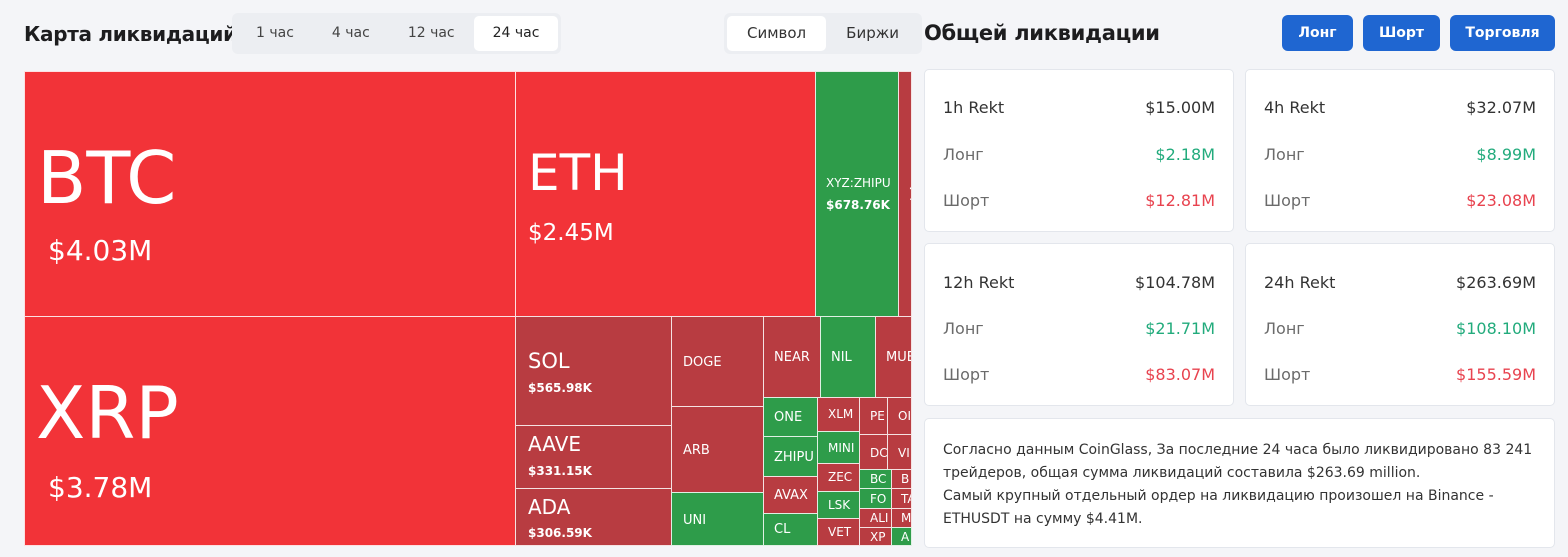 The image size is (1568, 557). I want to click on card-title: 4h Rekt, so click(1295, 107).